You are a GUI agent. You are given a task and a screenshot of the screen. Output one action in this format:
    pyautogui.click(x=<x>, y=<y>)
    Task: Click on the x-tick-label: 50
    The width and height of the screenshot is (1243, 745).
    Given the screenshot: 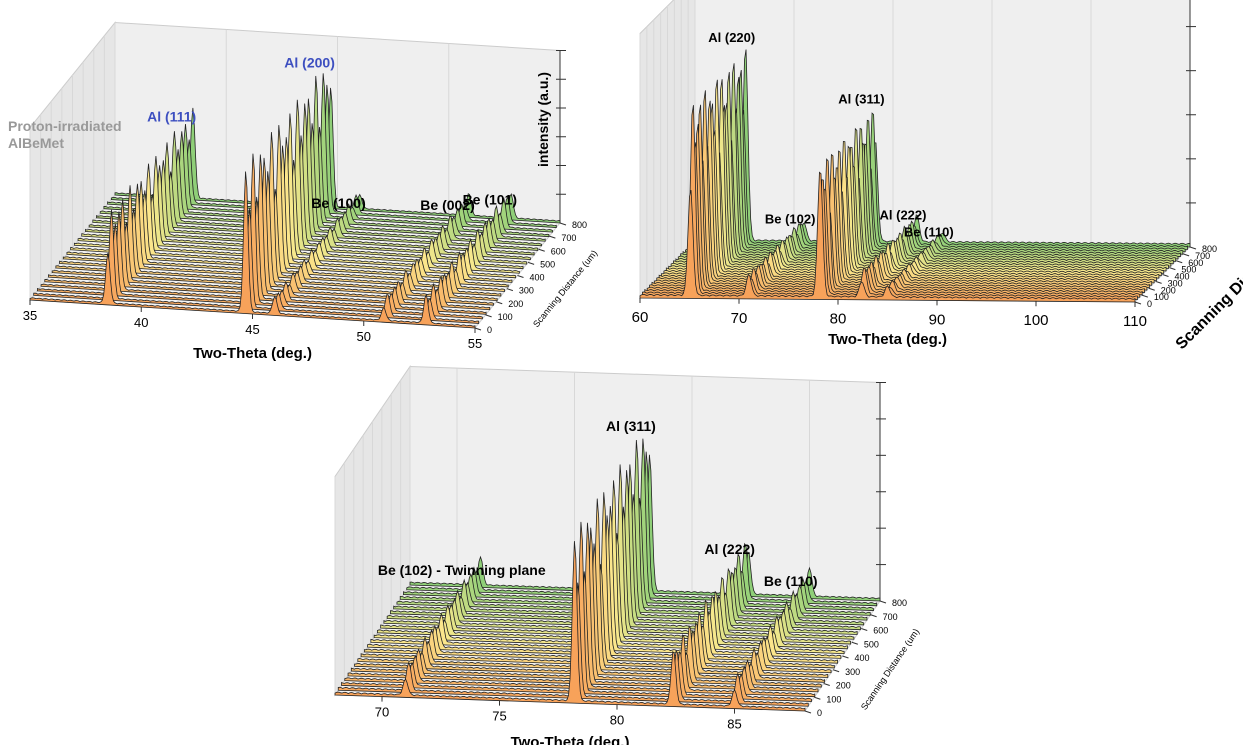 What is the action you would take?
    pyautogui.click(x=364, y=336)
    